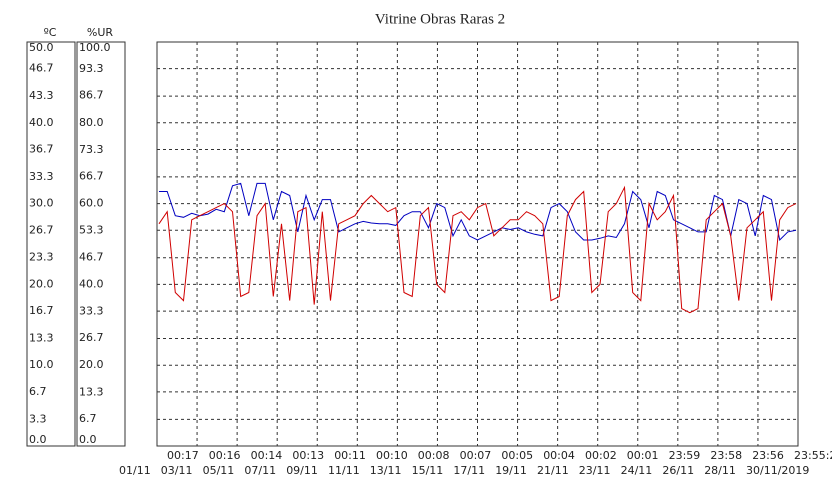 This screenshot has width=832, height=481. Describe the element at coordinates (91, 230) in the screenshot. I see `y2-tick-label: 53.3` at that location.